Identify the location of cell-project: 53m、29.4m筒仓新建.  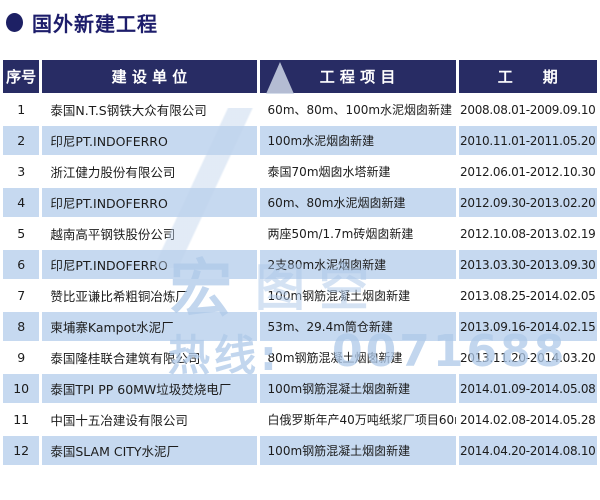
(357, 326).